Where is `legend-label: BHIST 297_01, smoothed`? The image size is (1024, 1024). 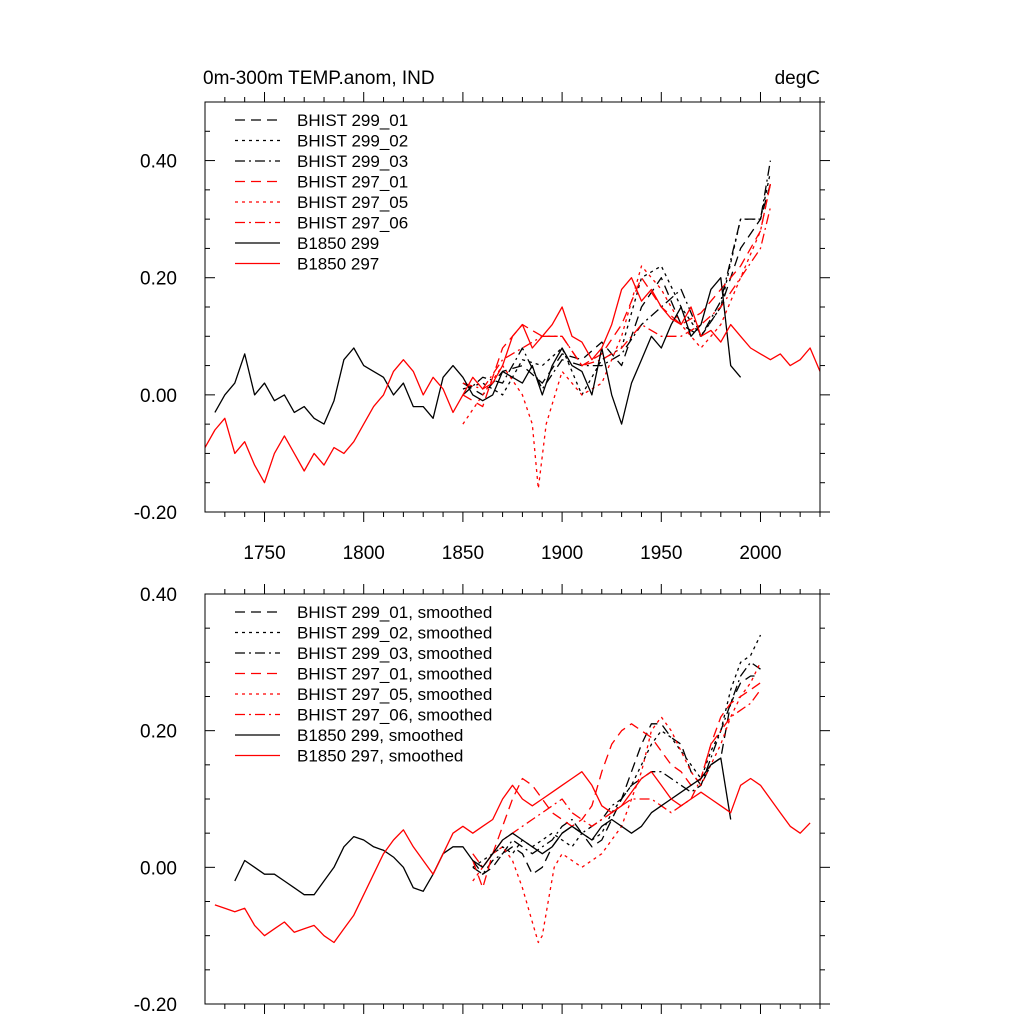 legend-label: BHIST 297_01, smoothed is located at coordinates (394, 674).